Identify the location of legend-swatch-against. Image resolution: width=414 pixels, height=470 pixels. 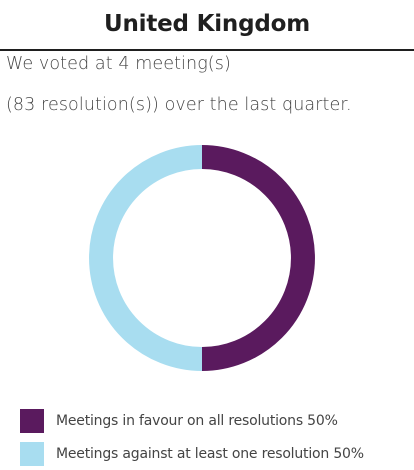
(32, 453).